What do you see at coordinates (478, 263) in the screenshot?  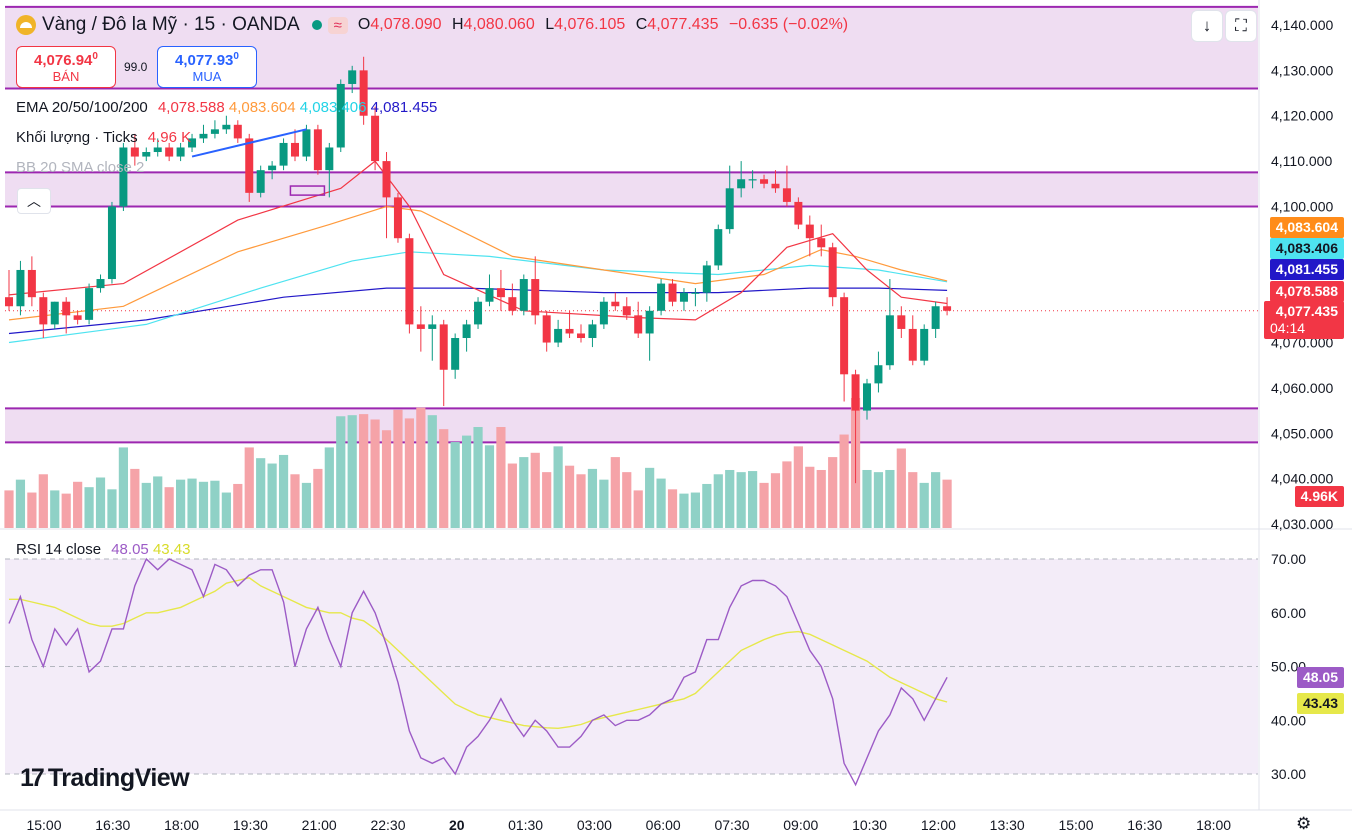 I see `ema50-line` at bounding box center [478, 263].